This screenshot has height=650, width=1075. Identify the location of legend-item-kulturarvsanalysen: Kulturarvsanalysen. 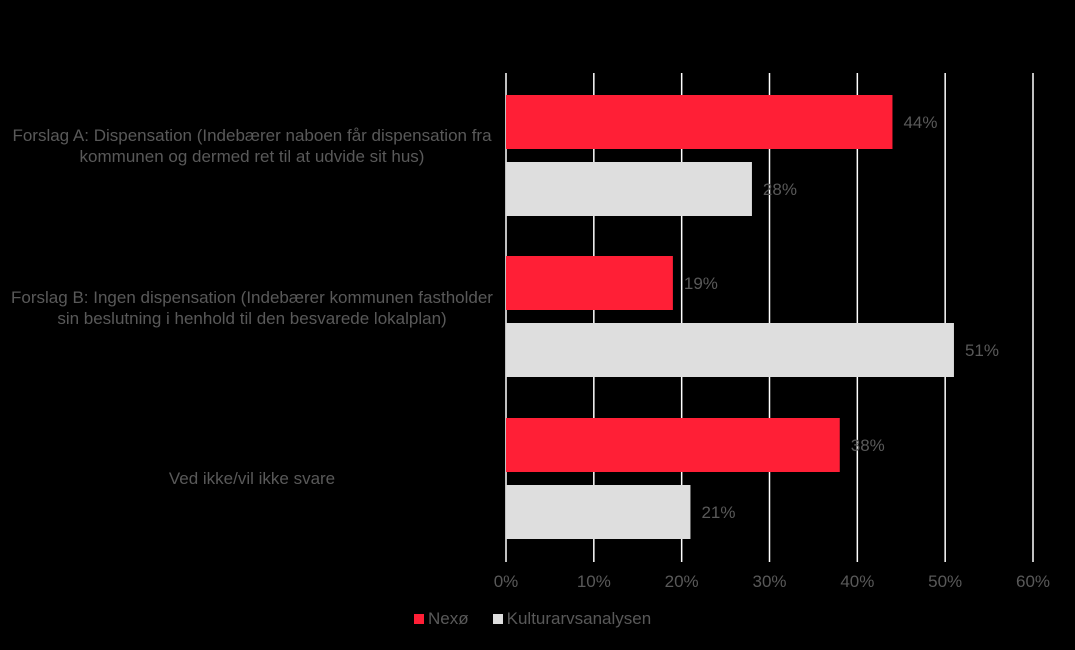
(572, 619).